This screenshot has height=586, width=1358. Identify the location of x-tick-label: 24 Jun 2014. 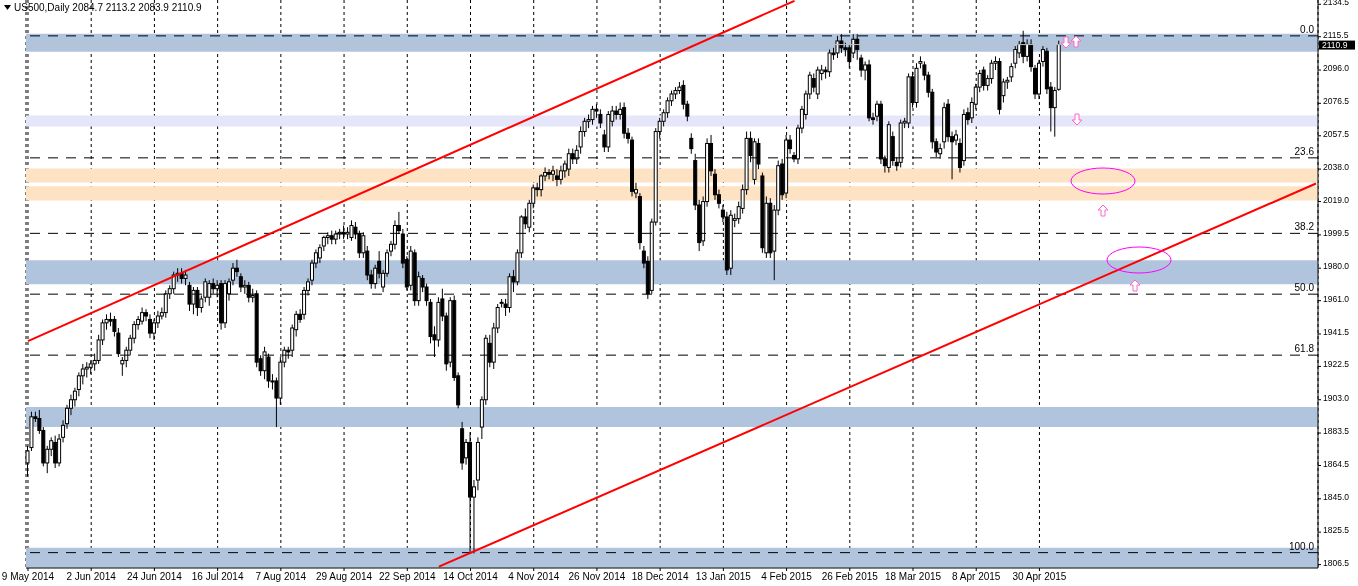
(154, 577).